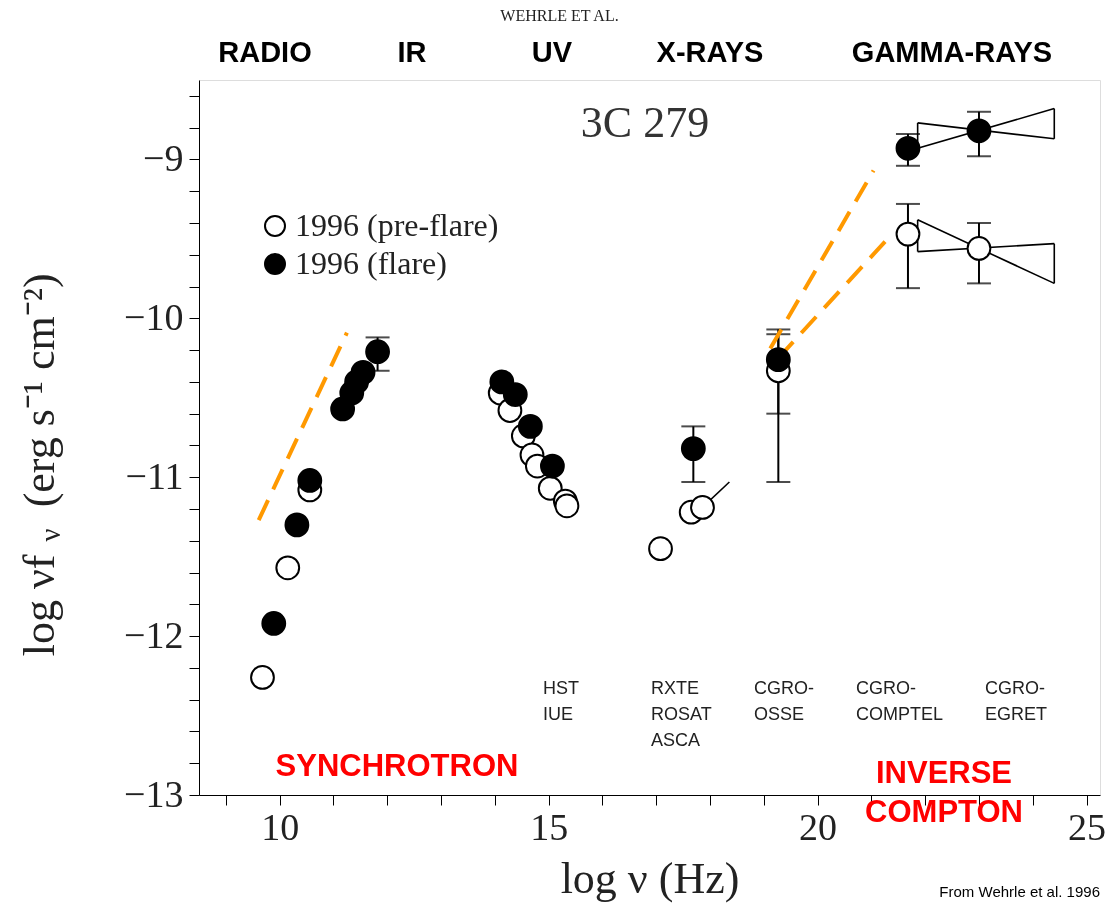 The width and height of the screenshot is (1109, 910). I want to click on x-axis-title: log ν (Hz), so click(650, 878).